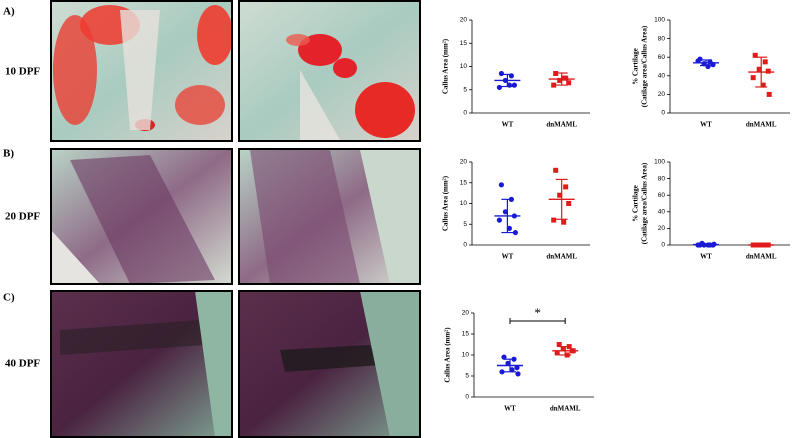 The height and width of the screenshot is (438, 800). Describe the element at coordinates (662, 76) in the screenshot. I see `y-tick-label: 40` at that location.